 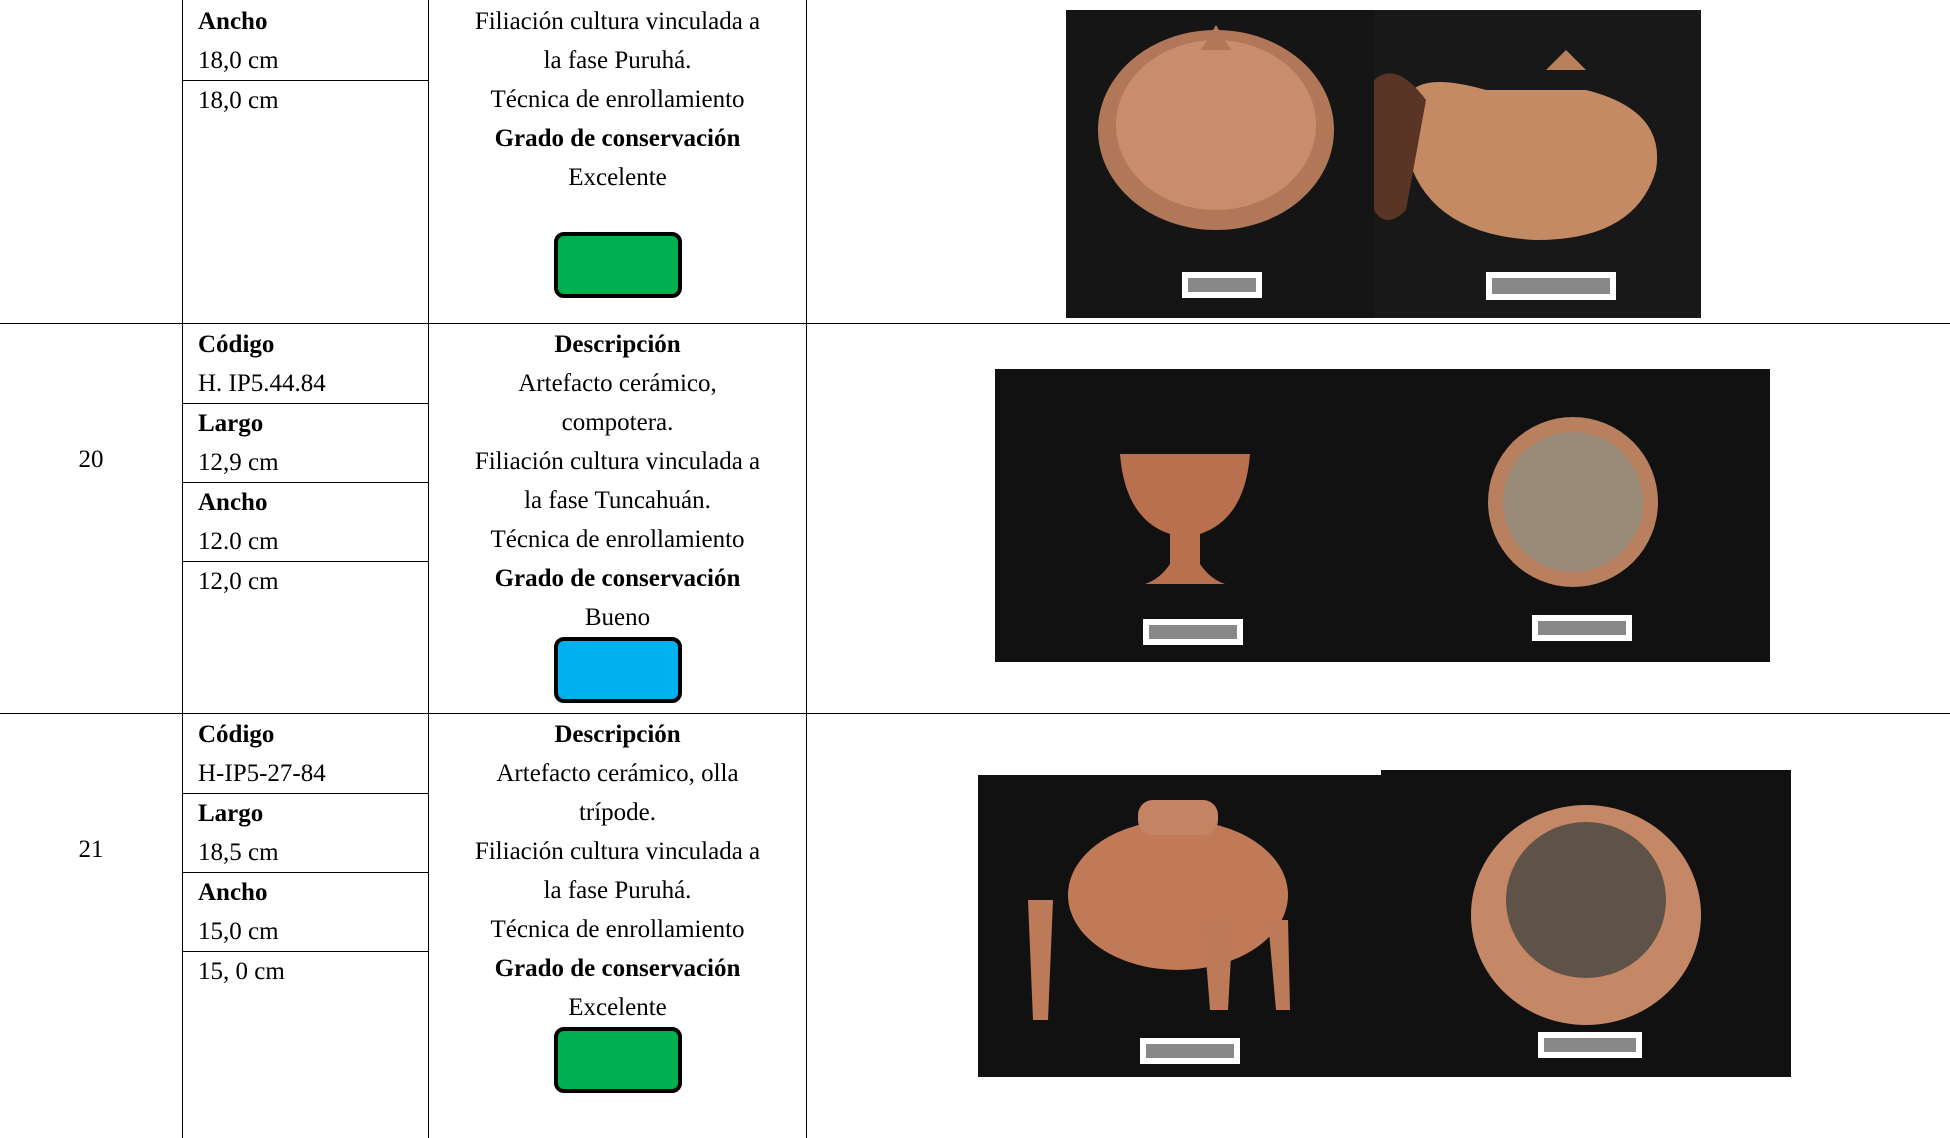 What do you see at coordinates (238, 581) in the screenshot?
I see `field-value: 12,0 cm` at bounding box center [238, 581].